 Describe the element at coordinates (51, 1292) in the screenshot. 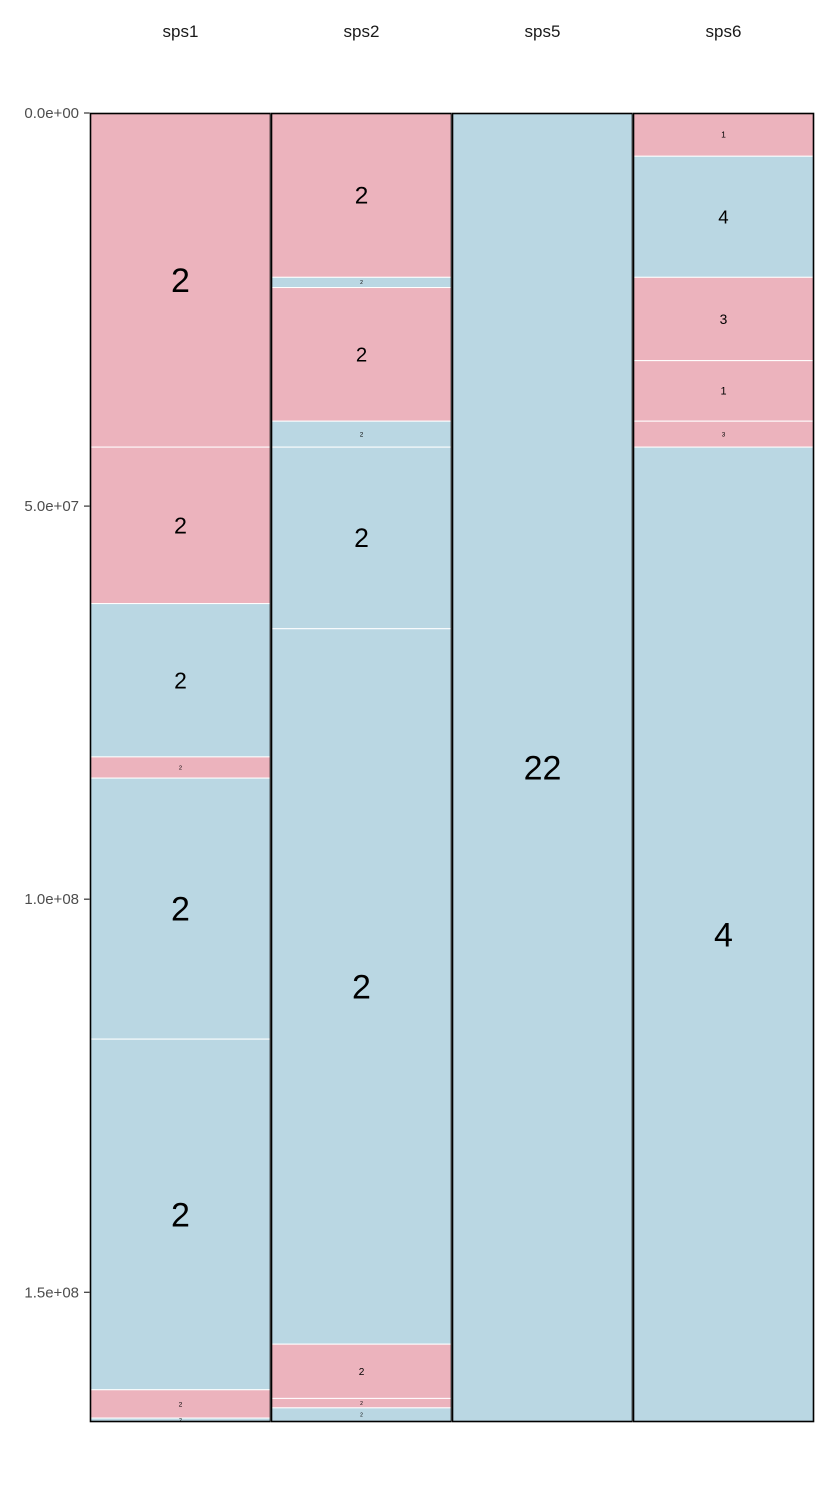

I see `y-tick-label: 1.5e+08` at that location.